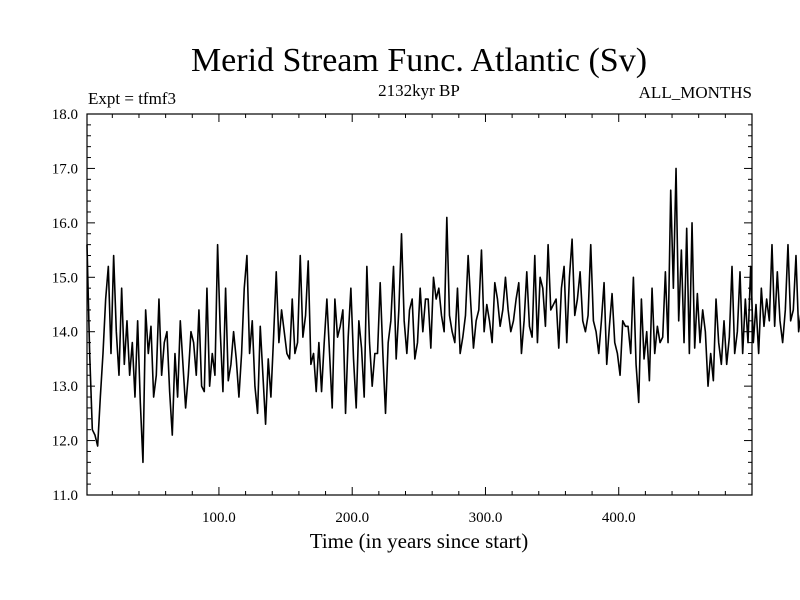  I want to click on y-tick-label: 14.0, so click(65, 333).